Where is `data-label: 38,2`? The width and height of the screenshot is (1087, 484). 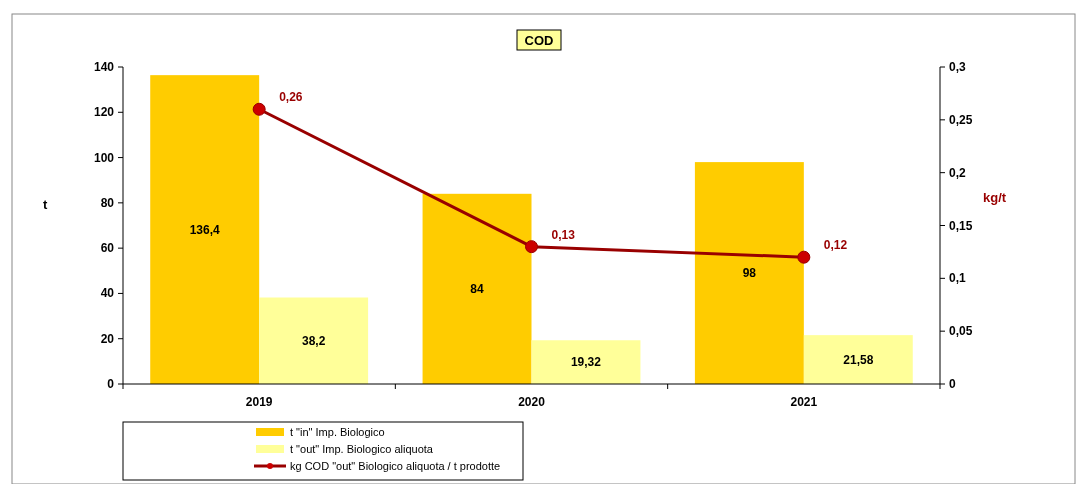 data-label: 38,2 is located at coordinates (313, 340).